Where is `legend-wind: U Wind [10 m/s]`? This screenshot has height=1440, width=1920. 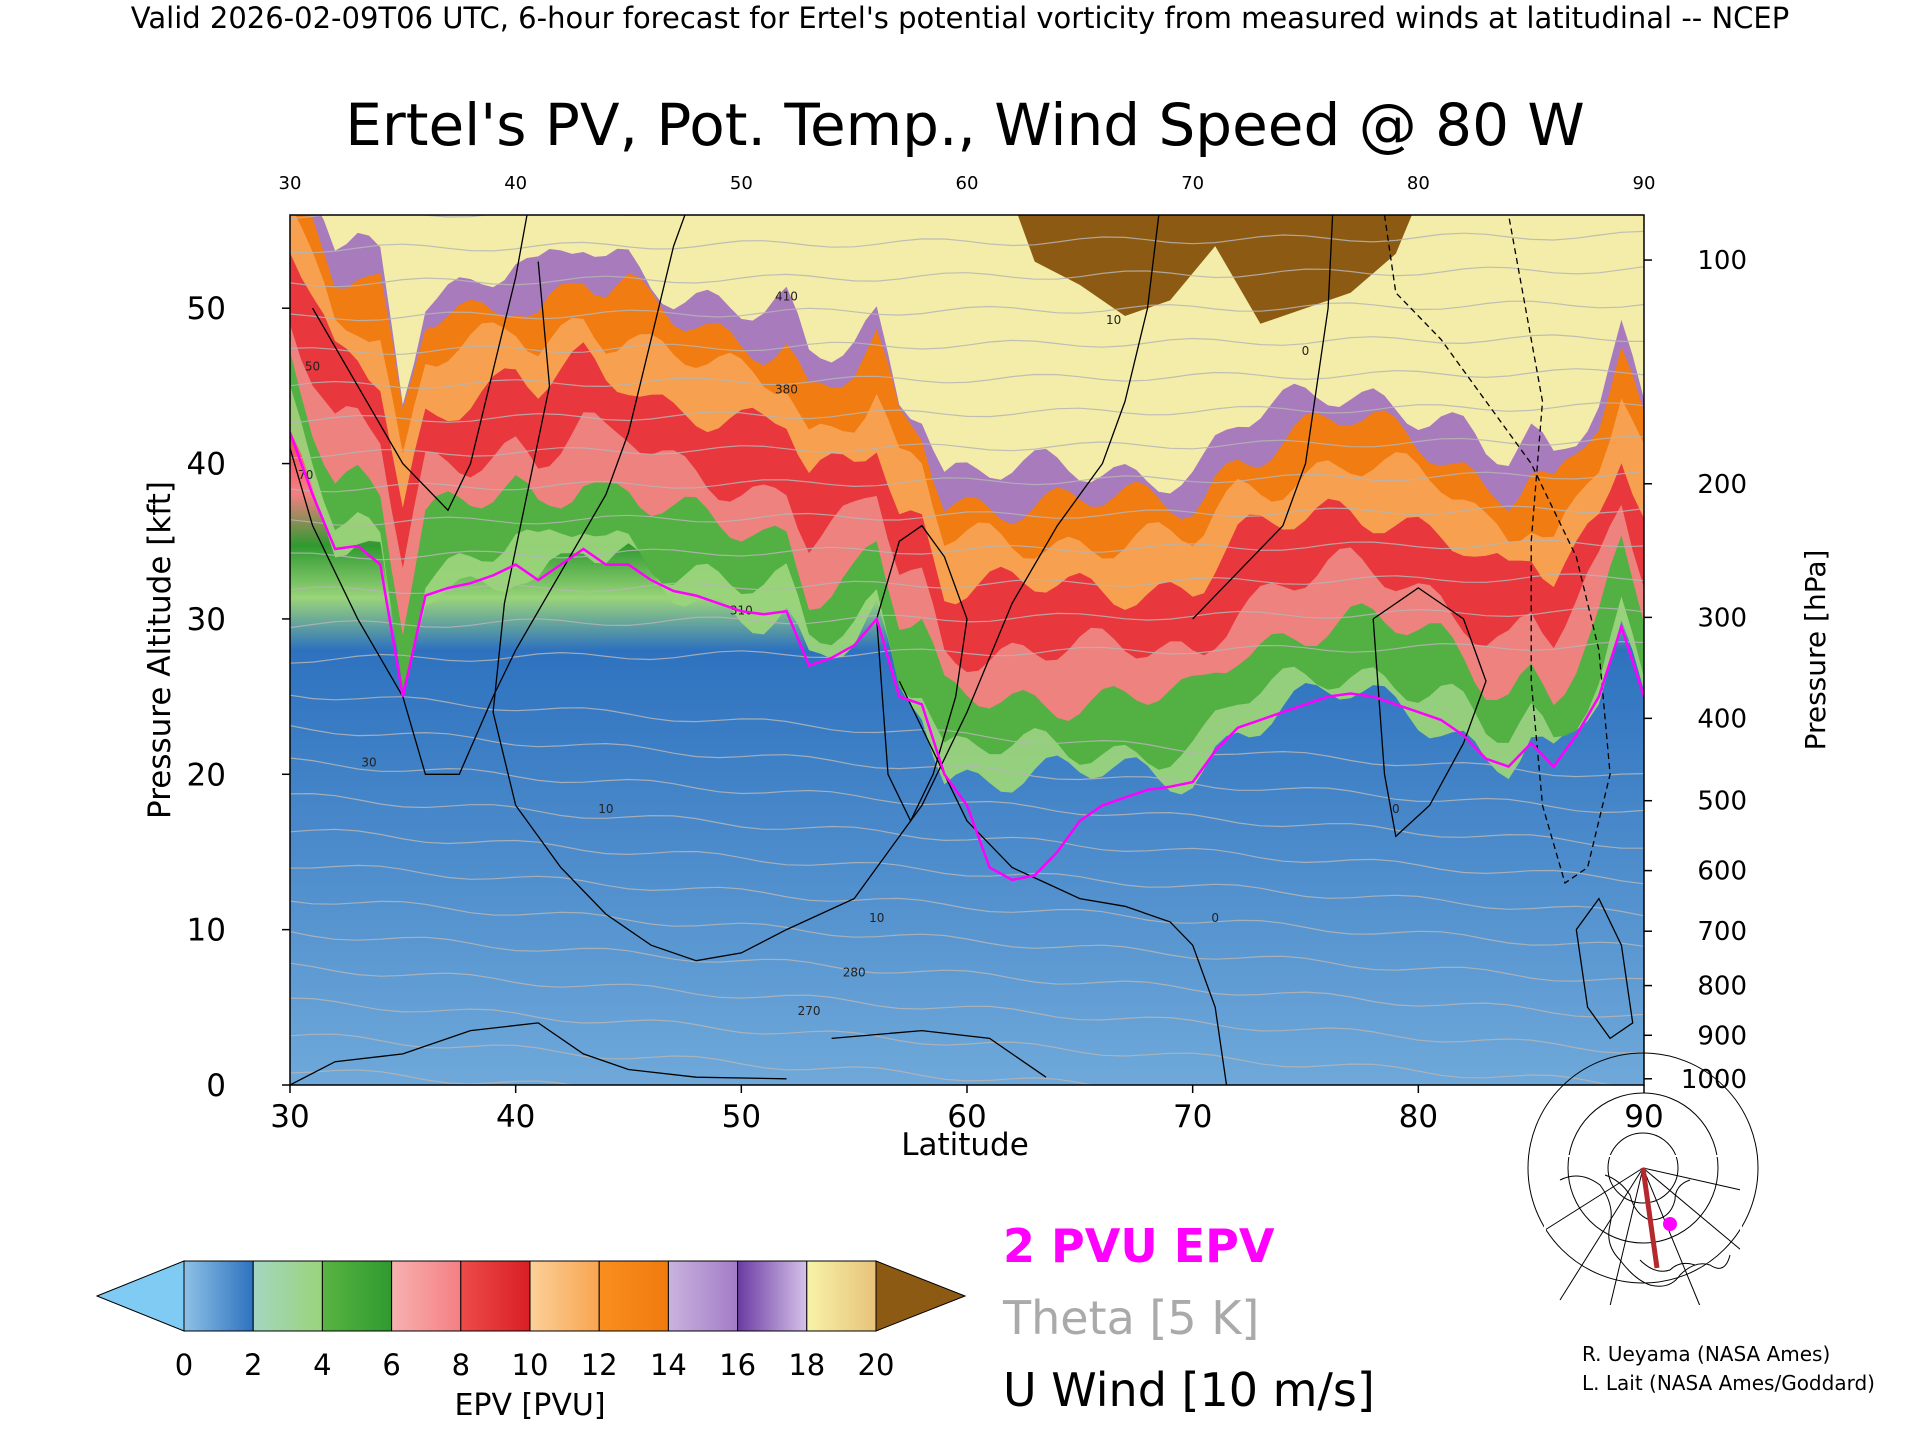 legend-wind: U Wind [10 m/s] is located at coordinates (1189, 1390).